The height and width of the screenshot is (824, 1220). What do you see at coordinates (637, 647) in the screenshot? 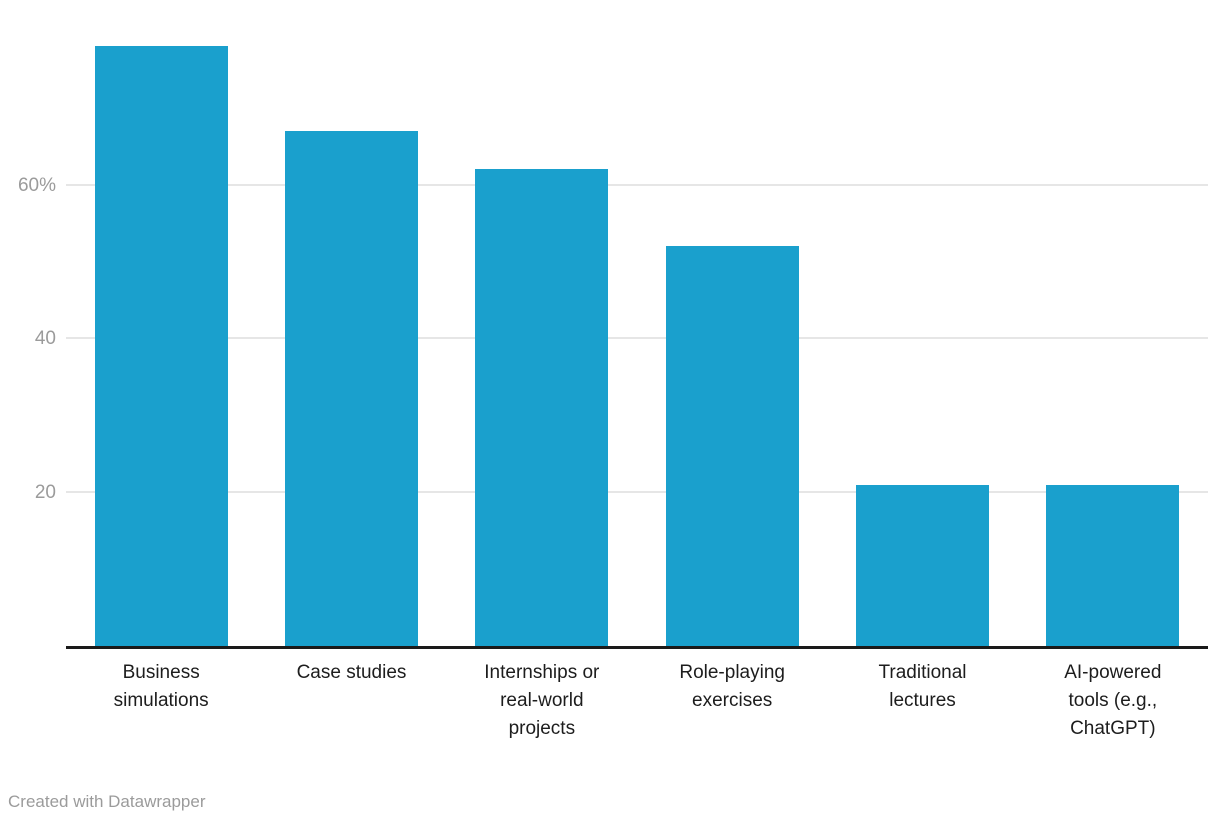
I see `x-axis-line` at bounding box center [637, 647].